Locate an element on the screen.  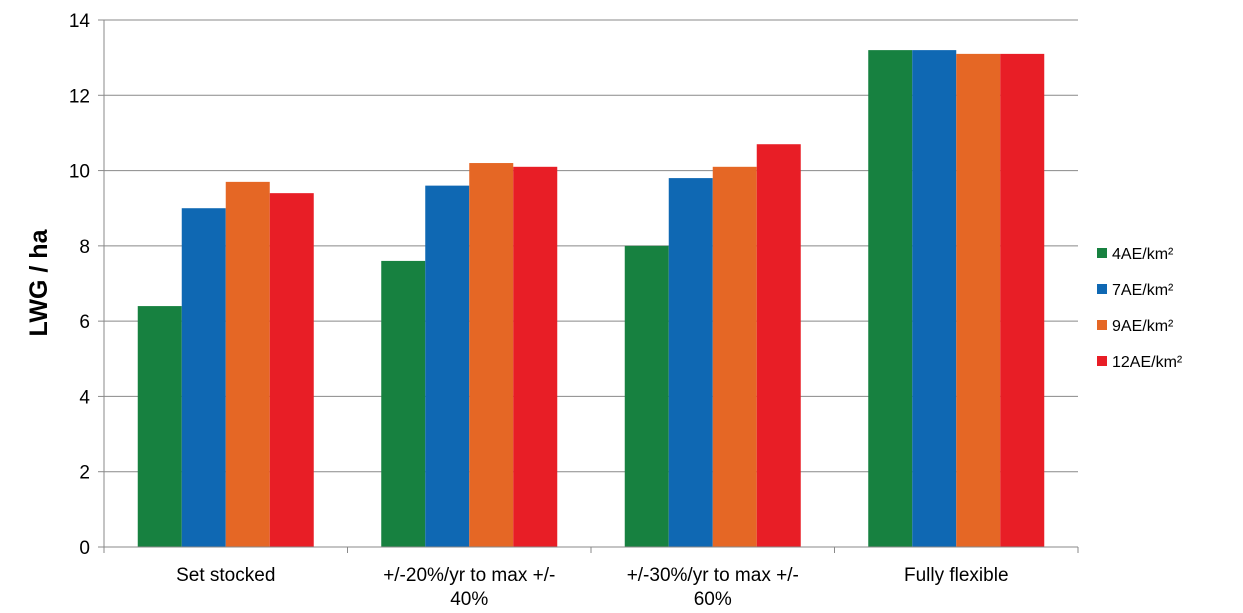
legend-label: 4AE/km² is located at coordinates (1143, 254).